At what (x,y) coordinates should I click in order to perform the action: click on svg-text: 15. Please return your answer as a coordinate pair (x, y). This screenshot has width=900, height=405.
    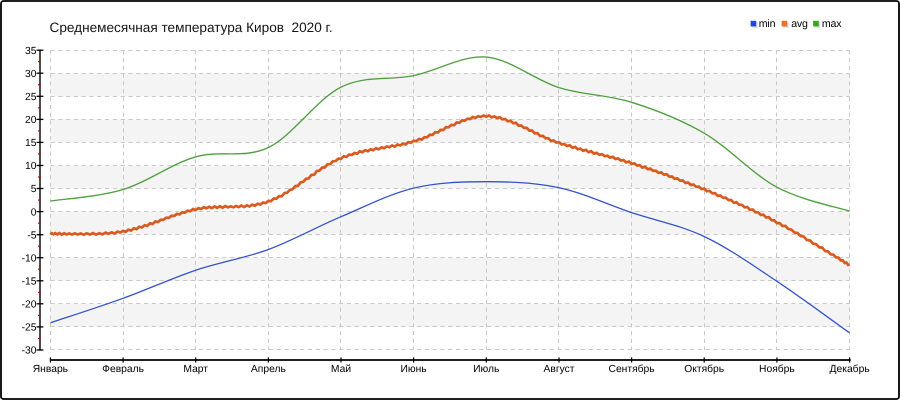
    Looking at the image, I should click on (31, 143).